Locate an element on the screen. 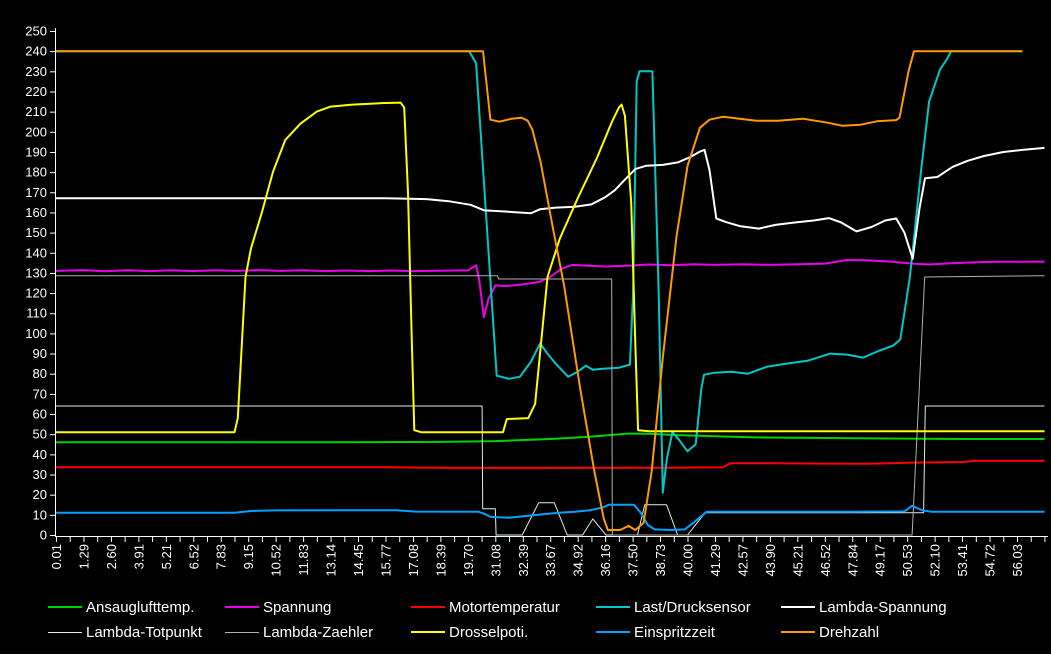 The height and width of the screenshot is (654, 1051). x-tick-label: 52.10 is located at coordinates (935, 560).